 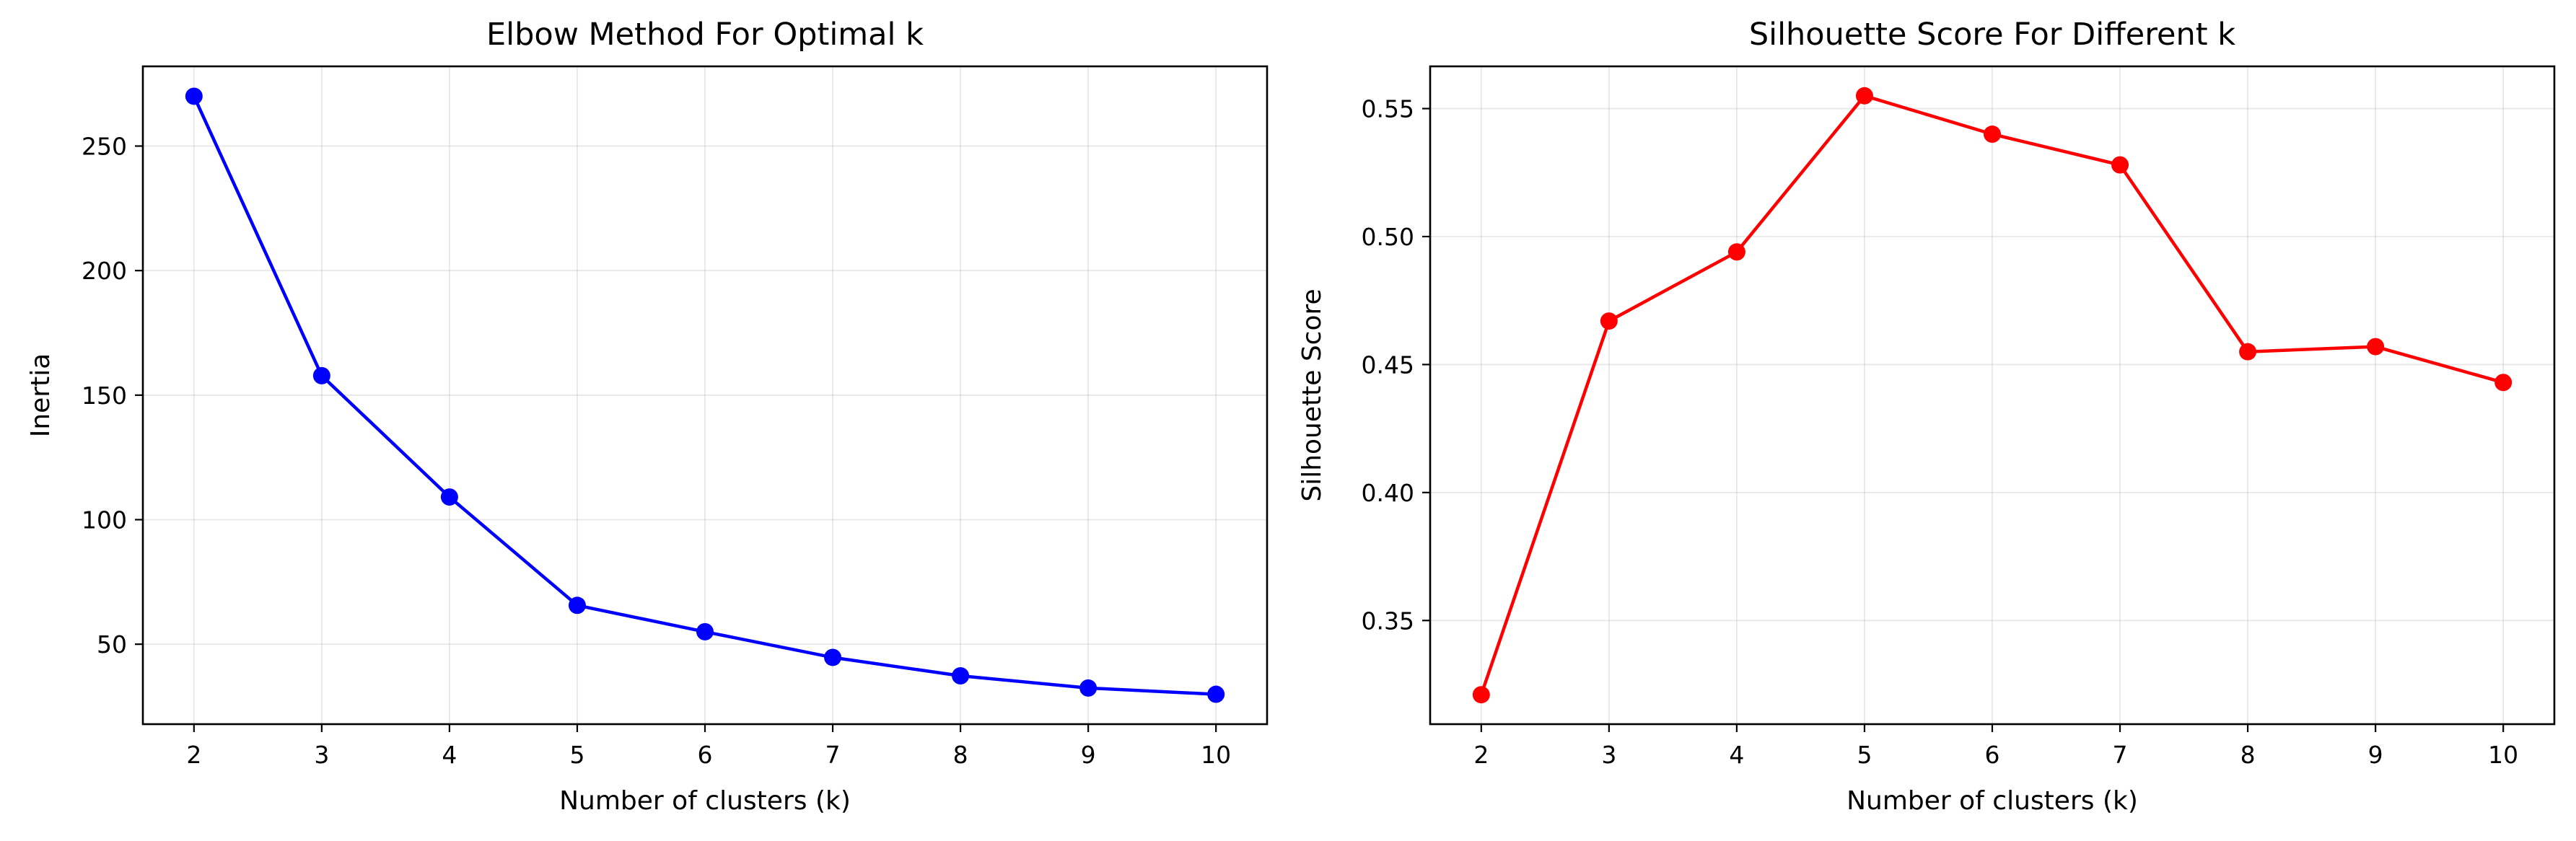 I want to click on elbow-y-tick-label: 100, so click(x=105, y=520).